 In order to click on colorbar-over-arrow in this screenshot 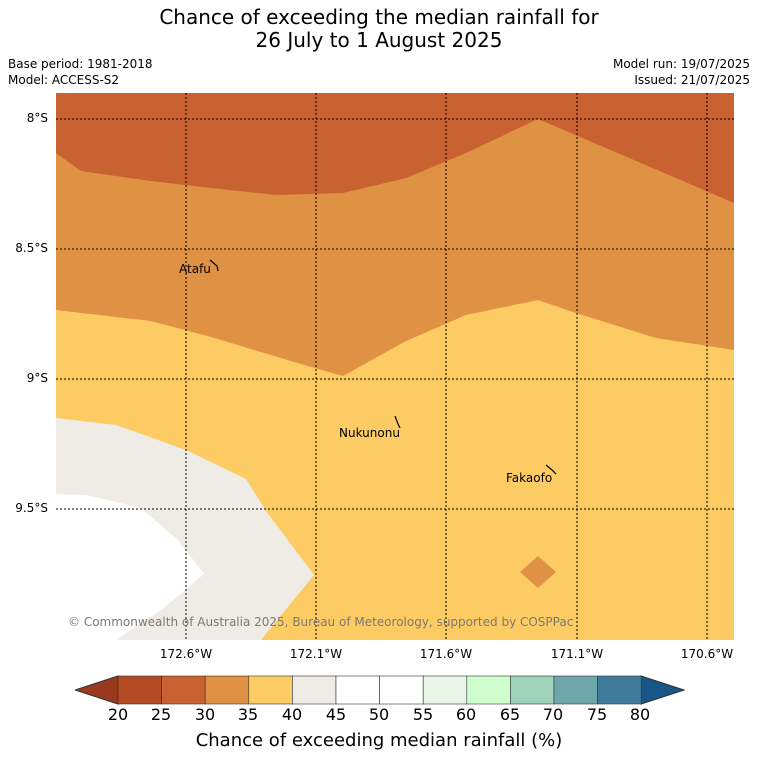, I will do `click(662, 690)`.